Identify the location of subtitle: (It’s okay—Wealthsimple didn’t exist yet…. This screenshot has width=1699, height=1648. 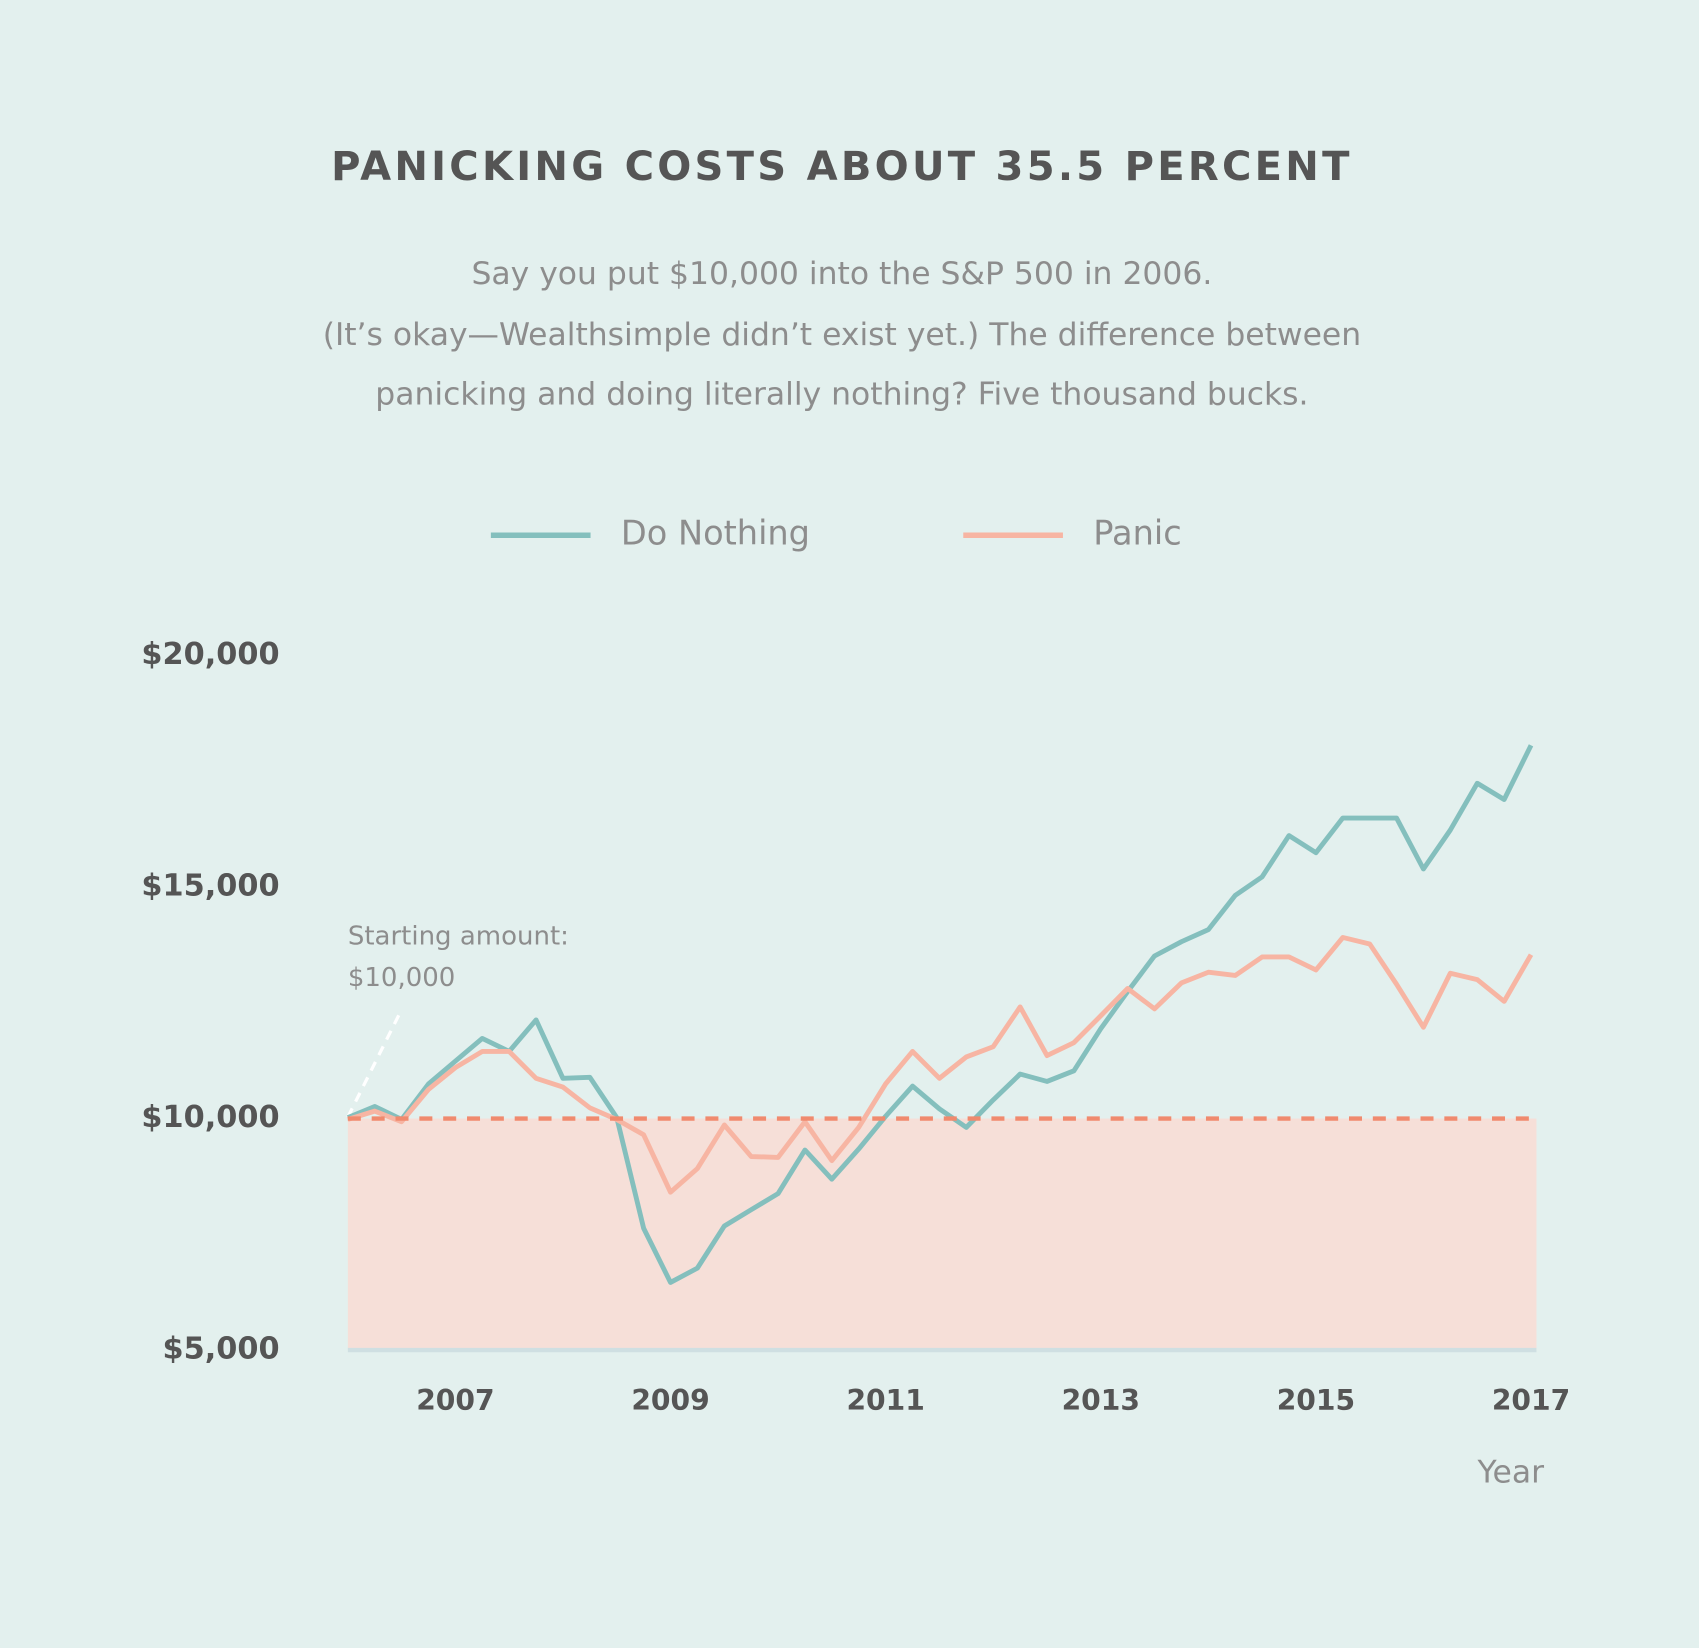
(842, 335).